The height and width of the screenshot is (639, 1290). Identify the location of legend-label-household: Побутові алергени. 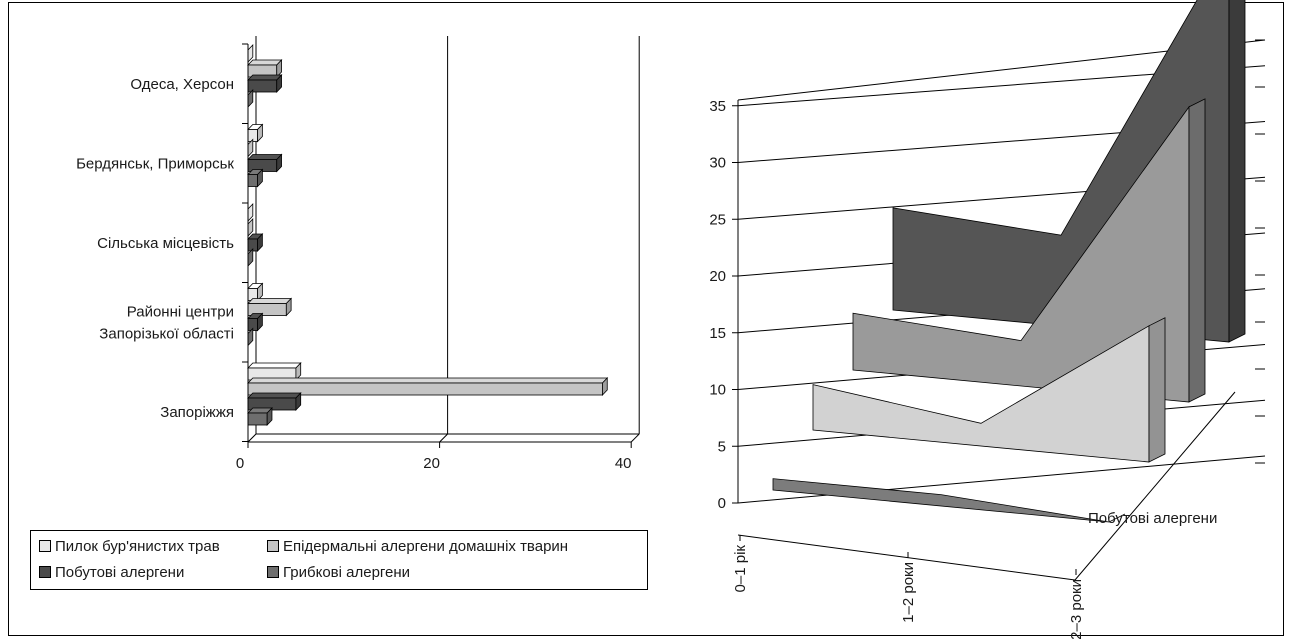
(120, 572).